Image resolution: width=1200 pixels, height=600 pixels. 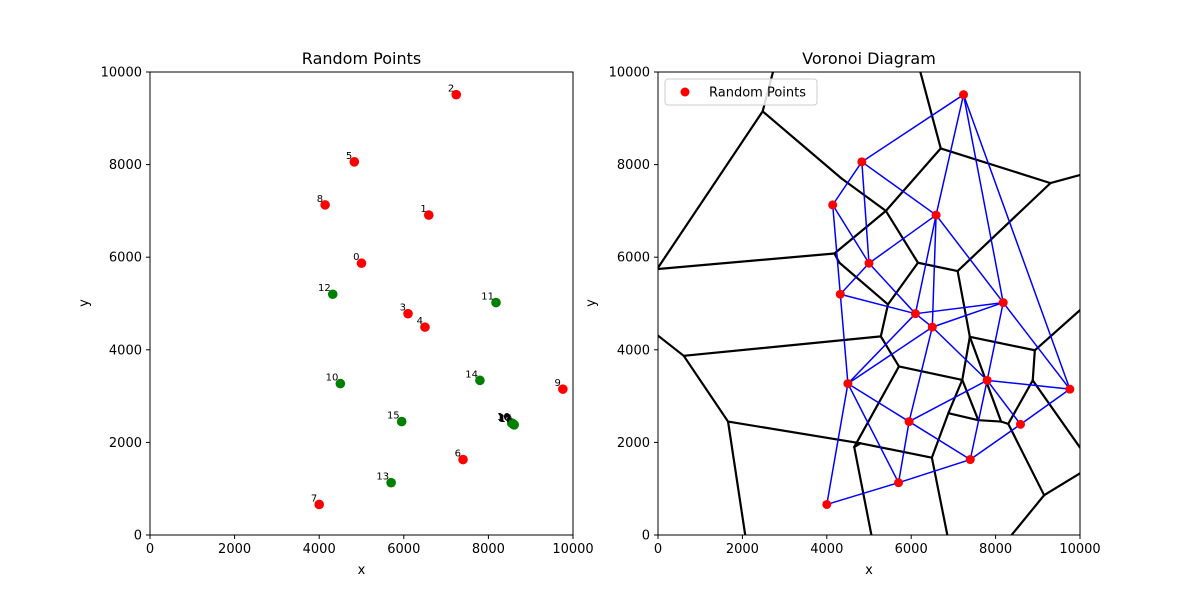 What do you see at coordinates (125, 305) in the screenshot?
I see `y-ticks: 0 2000 4000 6000 8000 10000` at bounding box center [125, 305].